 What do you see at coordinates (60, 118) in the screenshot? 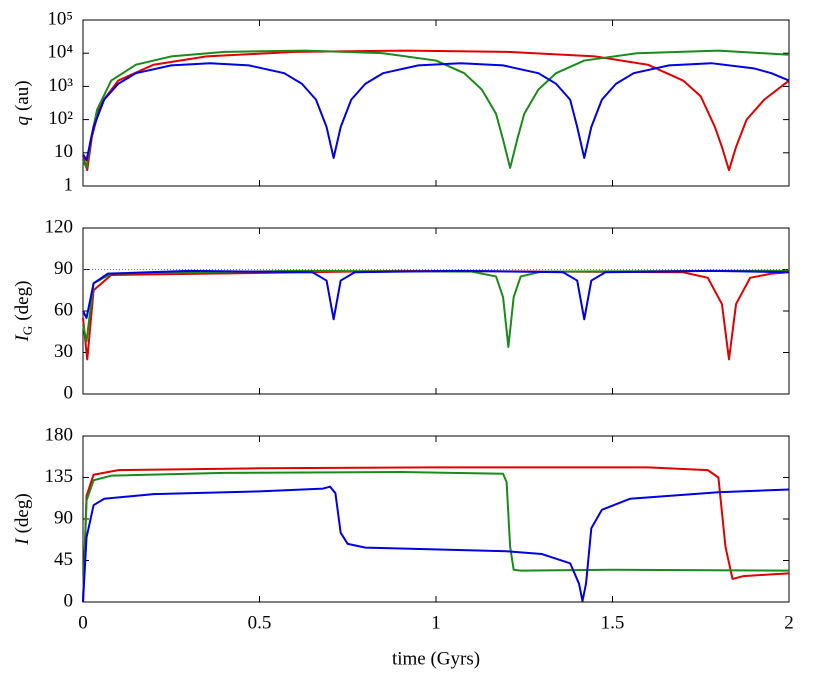
I see `y-tick-label: 10²` at bounding box center [60, 118].